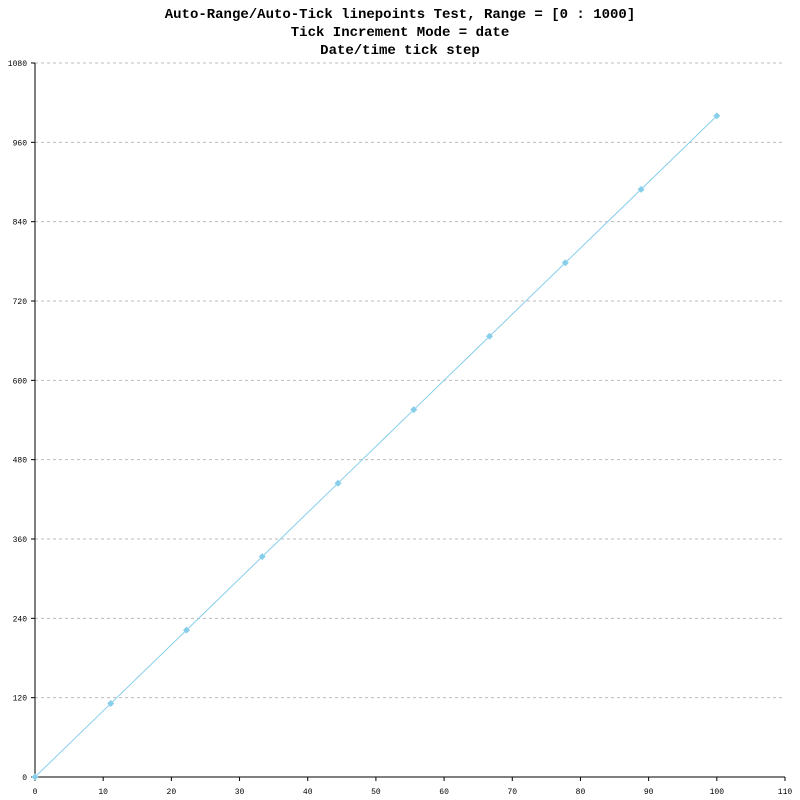  I want to click on y-tick-label: 1080, so click(17, 64).